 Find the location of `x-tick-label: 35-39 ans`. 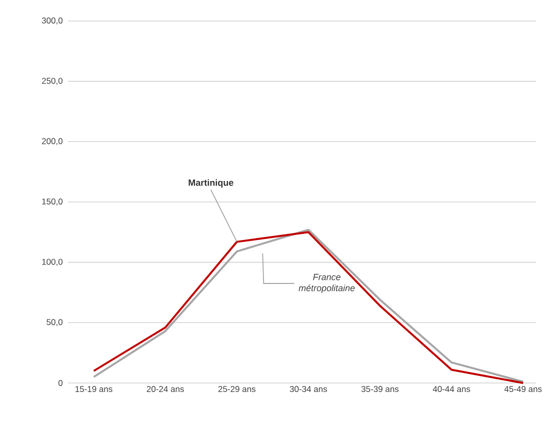

x-tick-label: 35-39 ans is located at coordinates (380, 389).